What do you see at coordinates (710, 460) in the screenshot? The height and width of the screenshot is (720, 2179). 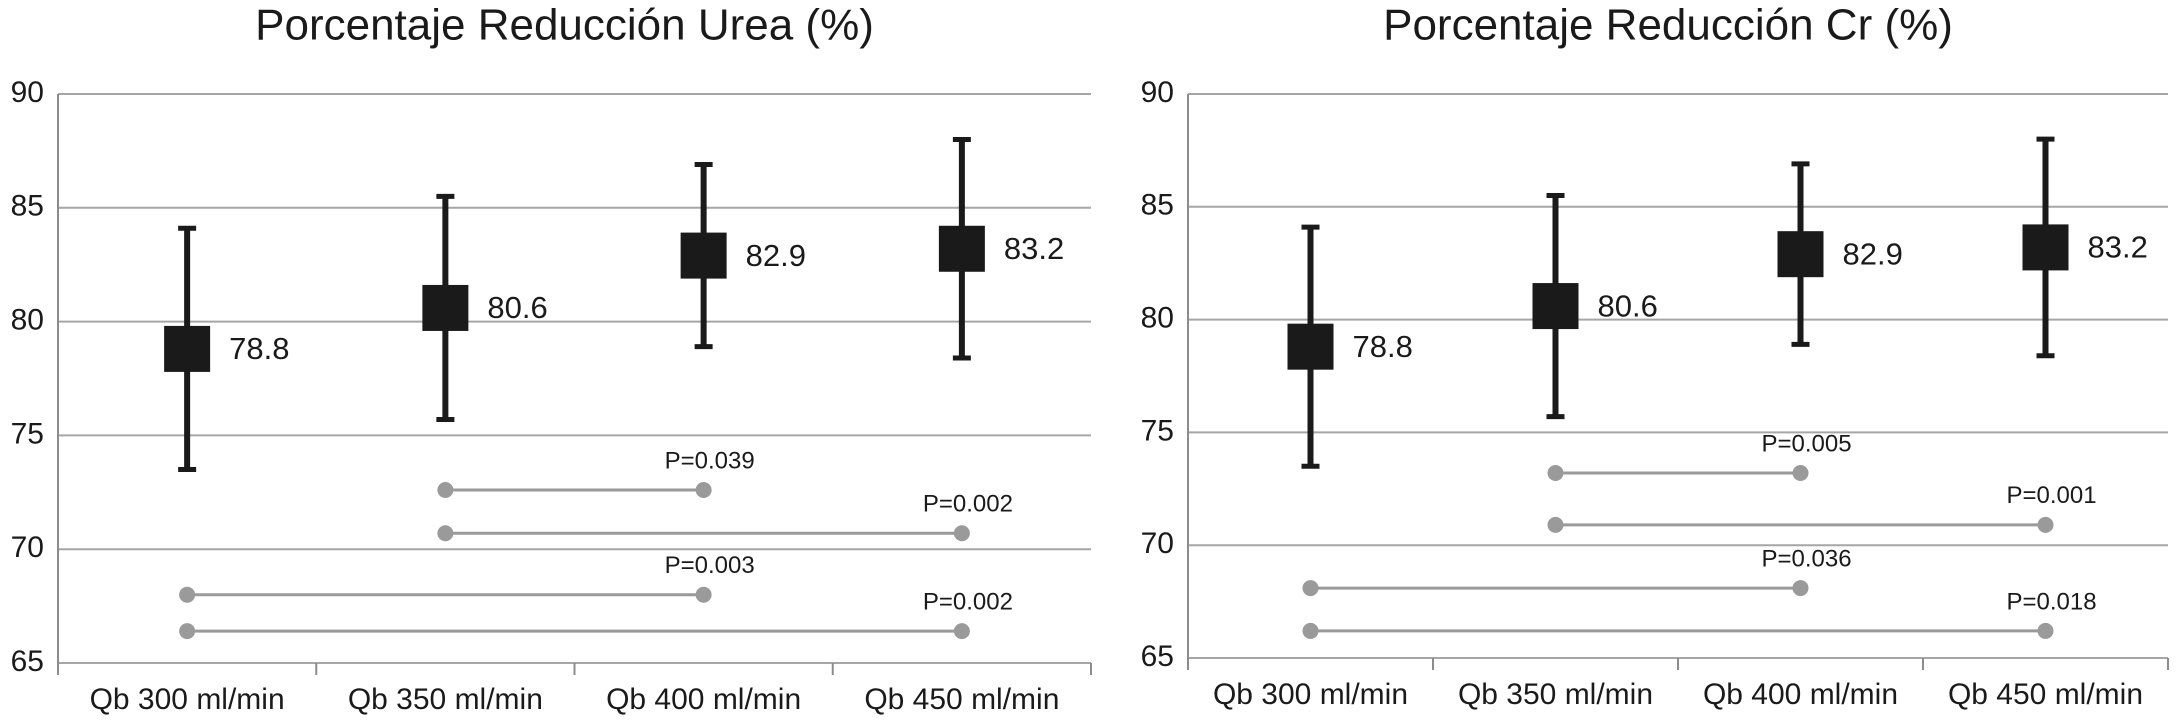 I see `p-value-label: P=0.039` at bounding box center [710, 460].